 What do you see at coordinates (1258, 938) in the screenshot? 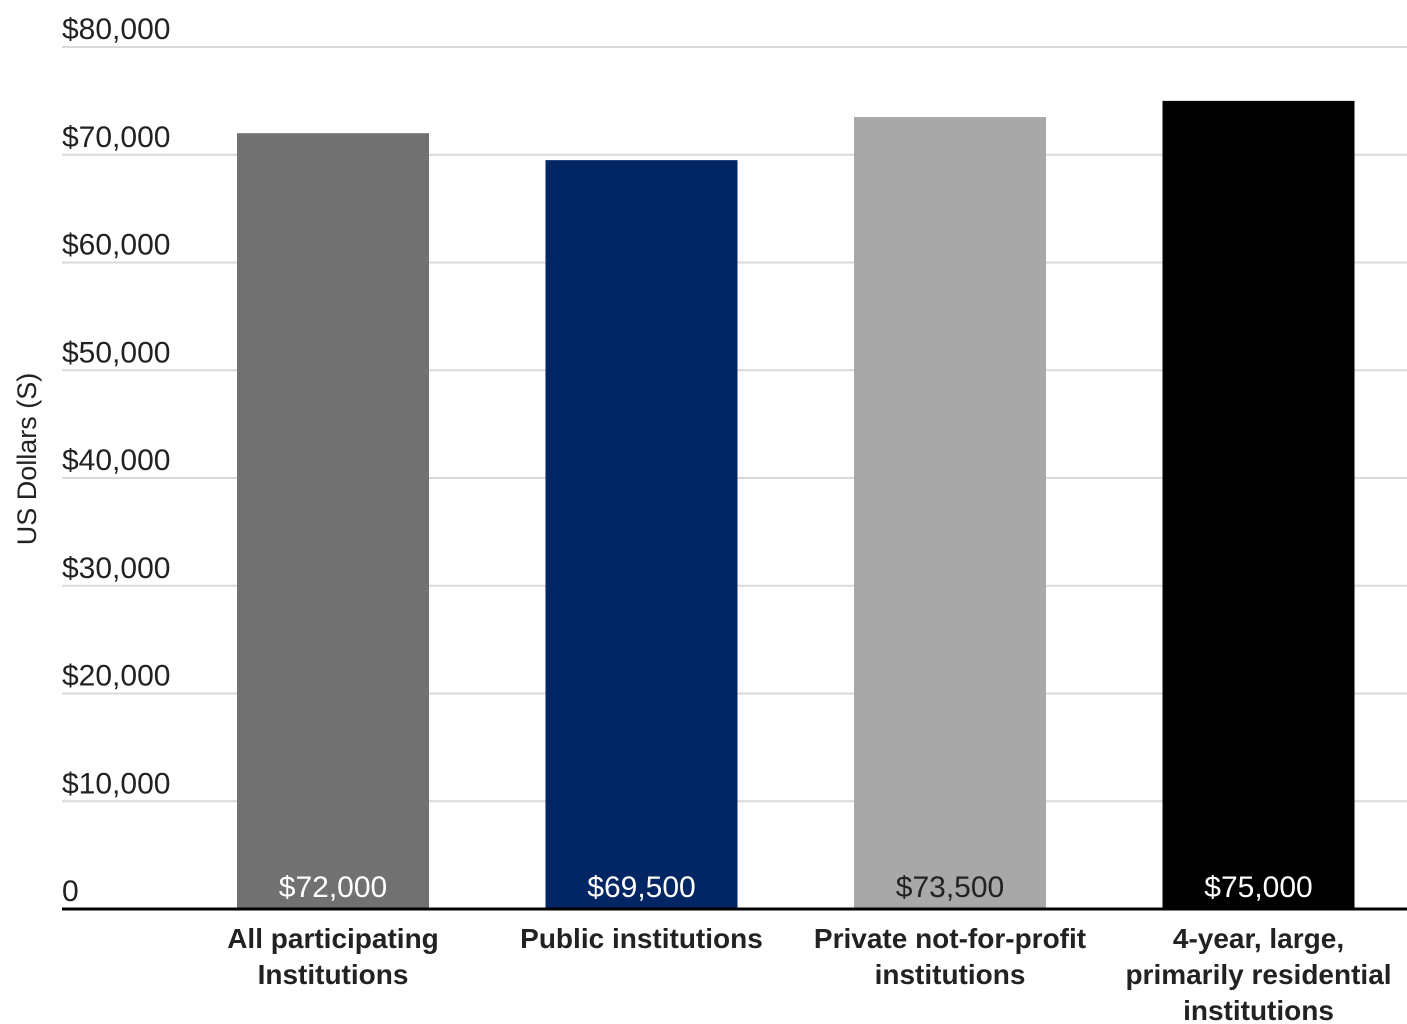
I see `x-tick-label: 4-year, large,` at bounding box center [1258, 938].